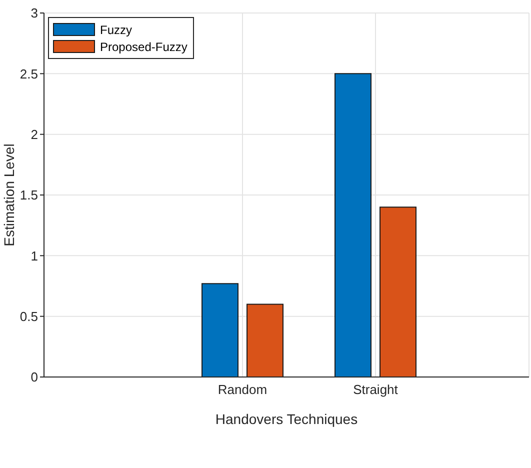  What do you see at coordinates (34, 256) in the screenshot?
I see `y-tick-label: 1` at bounding box center [34, 256].